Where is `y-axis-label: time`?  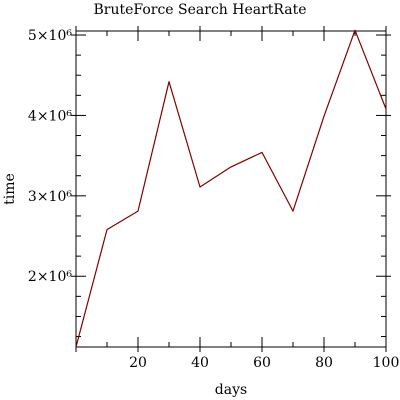 y-axis-label: time is located at coordinates (10, 189).